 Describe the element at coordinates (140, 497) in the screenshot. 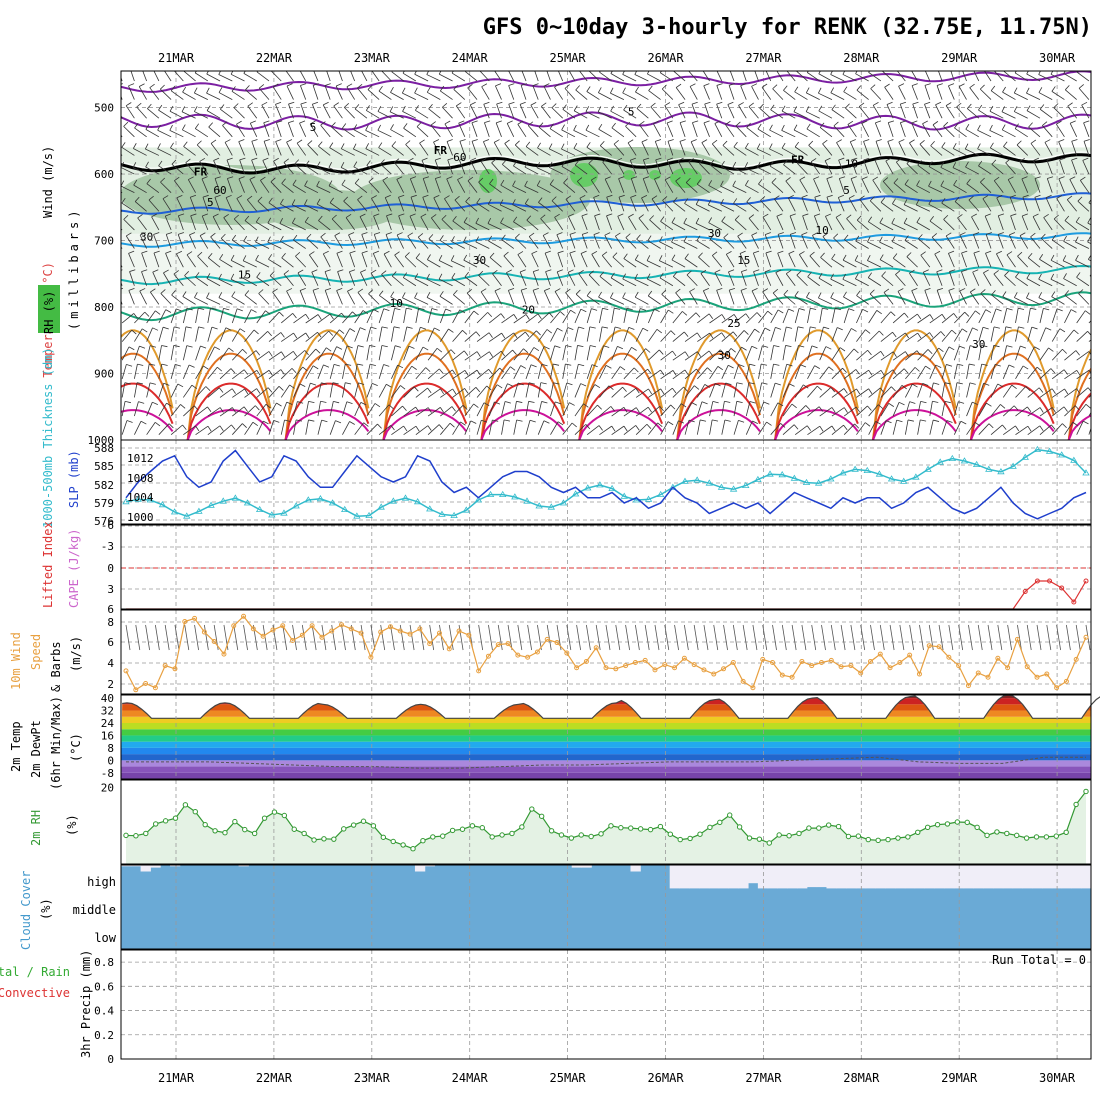

I see `slp-tick: 1004` at that location.